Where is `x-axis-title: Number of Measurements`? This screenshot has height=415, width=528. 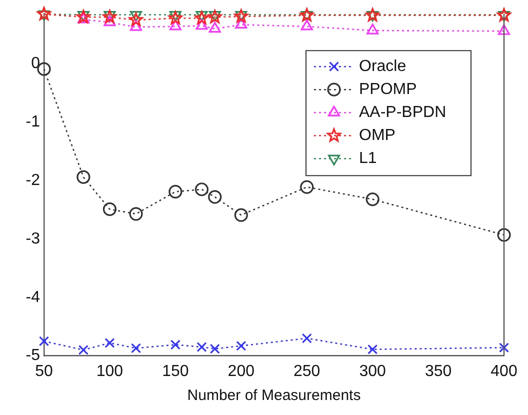
x-axis-title: Number of Measurements is located at coordinates (274, 395).